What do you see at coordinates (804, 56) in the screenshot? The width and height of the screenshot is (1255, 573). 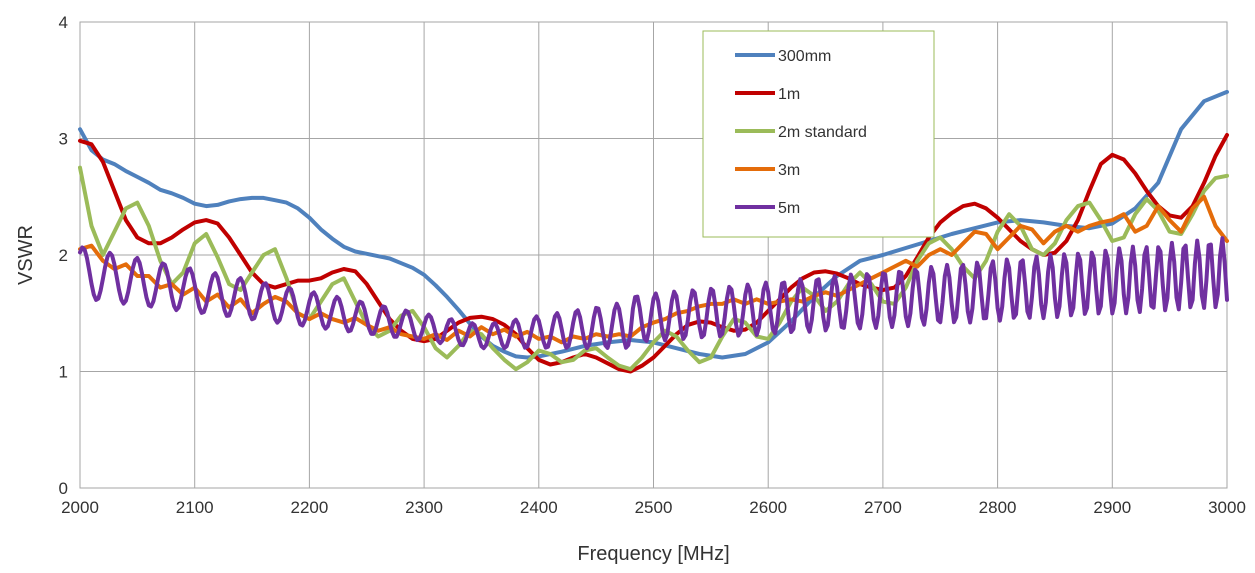 I see `legend-label: 300mm` at bounding box center [804, 56].